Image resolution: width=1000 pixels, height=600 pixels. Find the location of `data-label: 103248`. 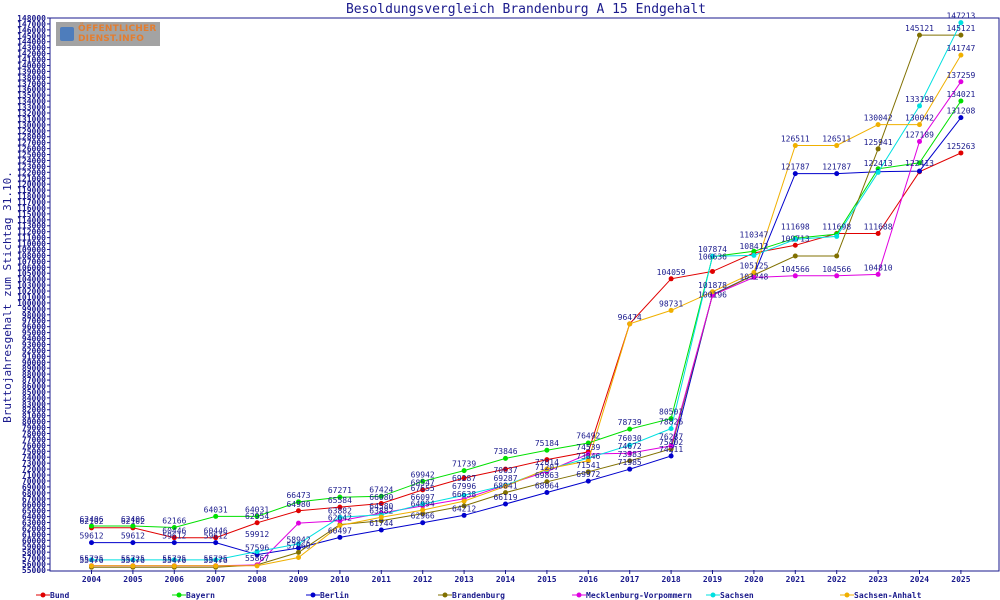

data-label: 103248 is located at coordinates (753, 277).